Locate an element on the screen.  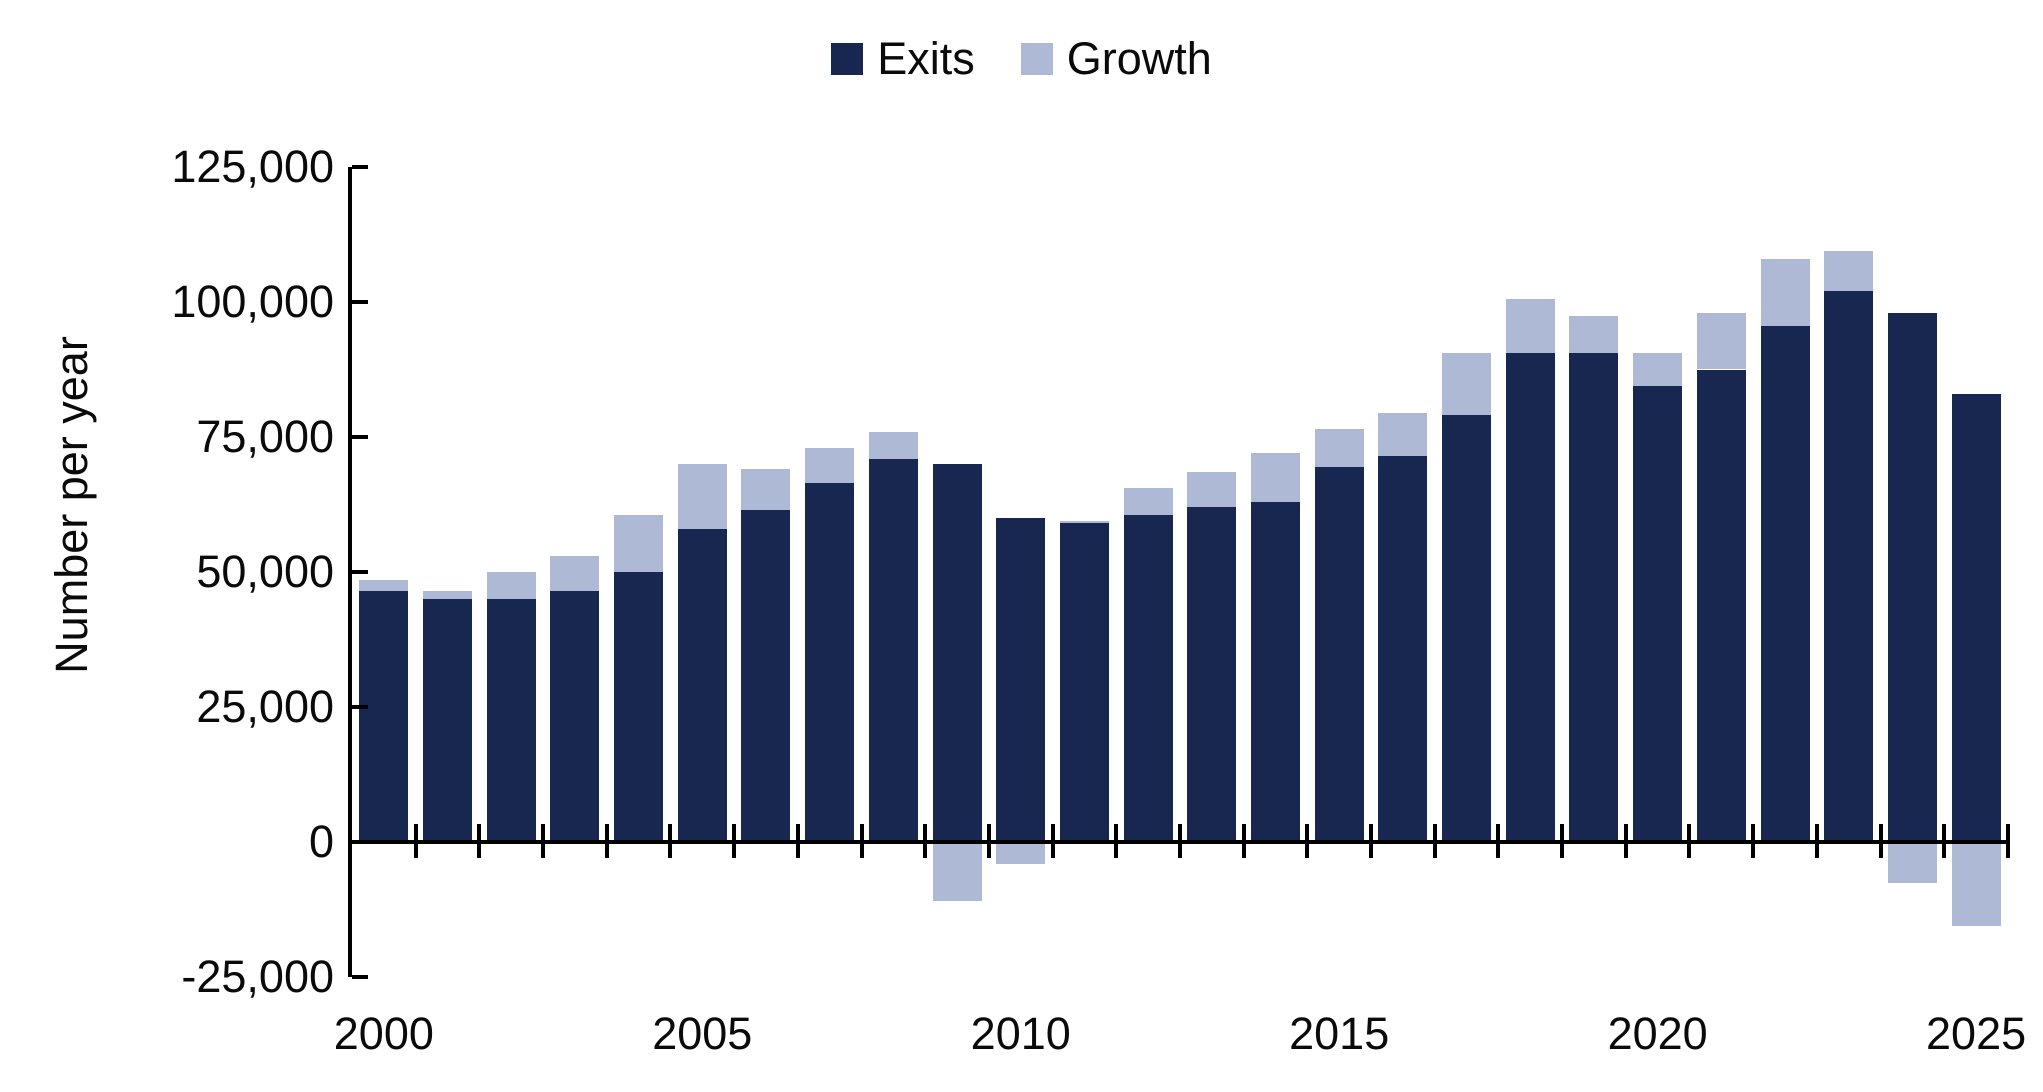
bar-growth-2022 is located at coordinates (1785, 292).